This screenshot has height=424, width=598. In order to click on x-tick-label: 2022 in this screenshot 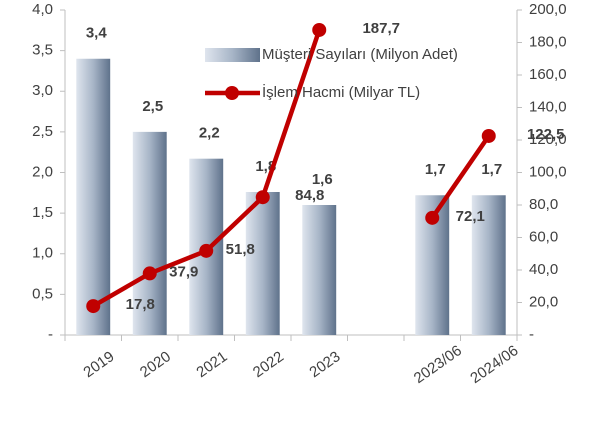, I will do `click(268, 364)`.